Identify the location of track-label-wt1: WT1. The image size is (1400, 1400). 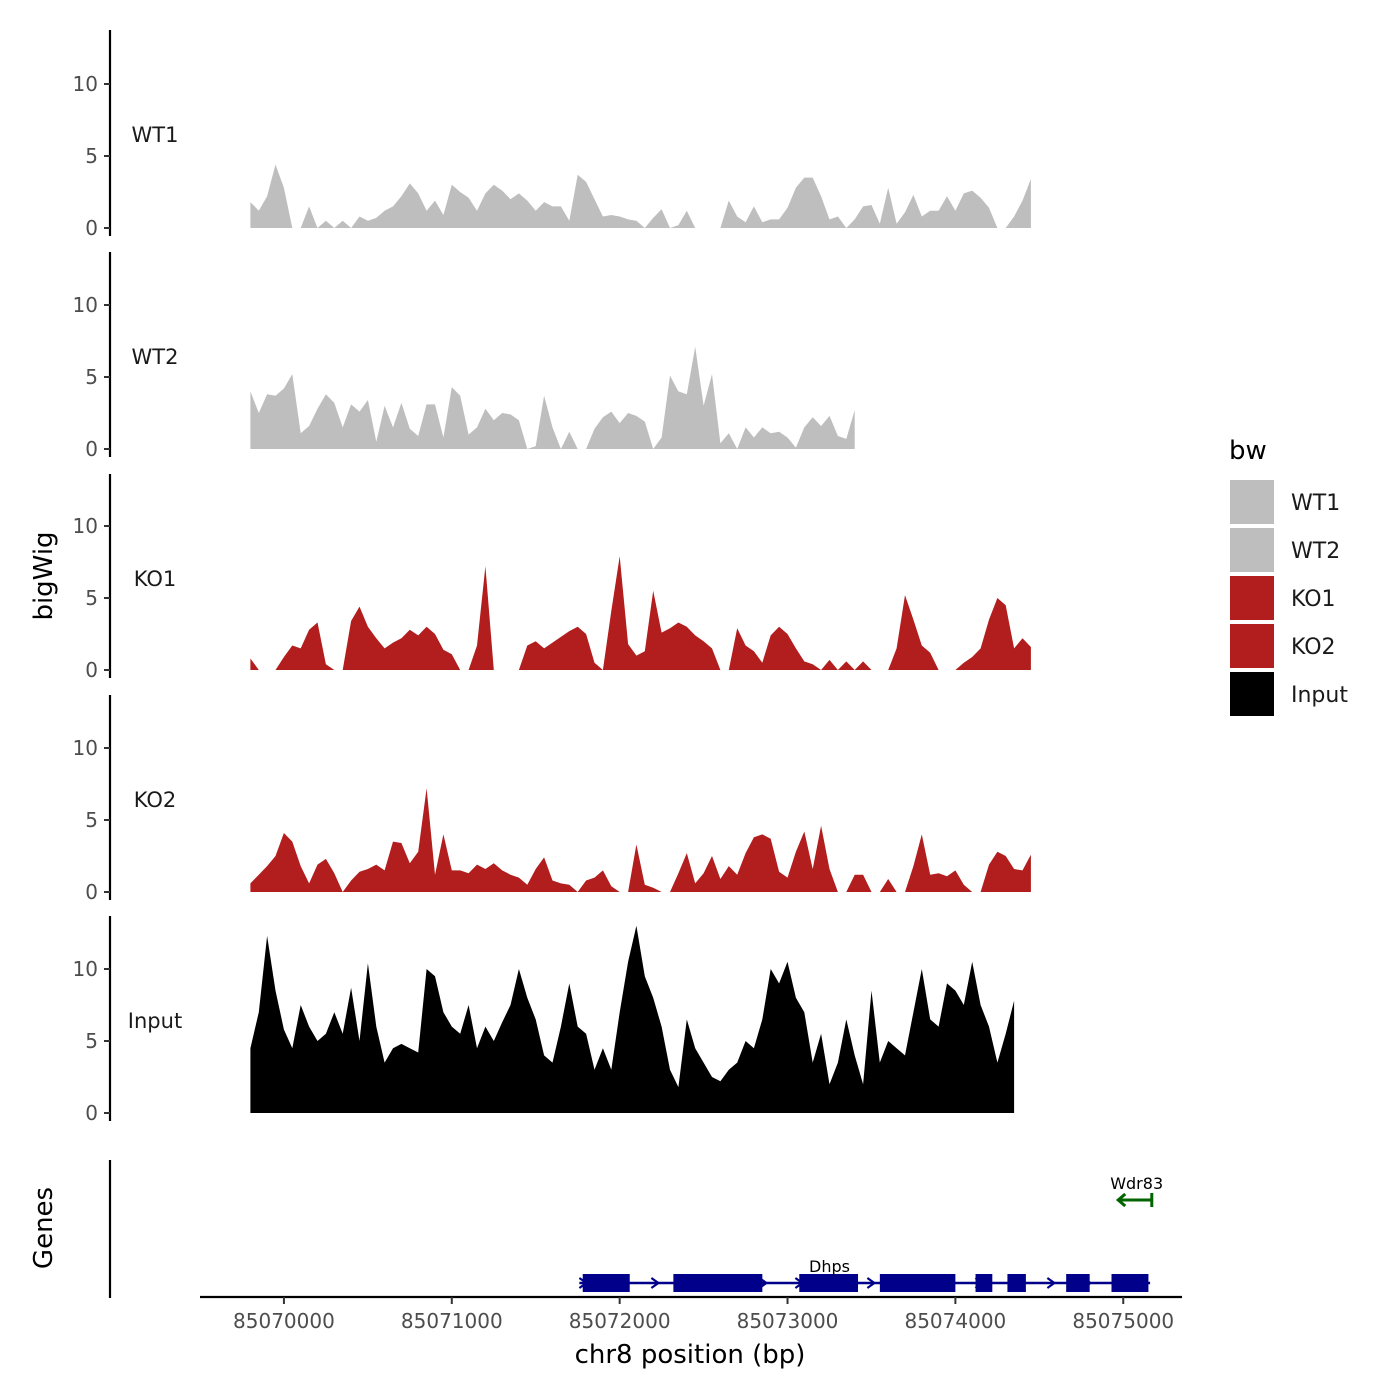
(155, 135).